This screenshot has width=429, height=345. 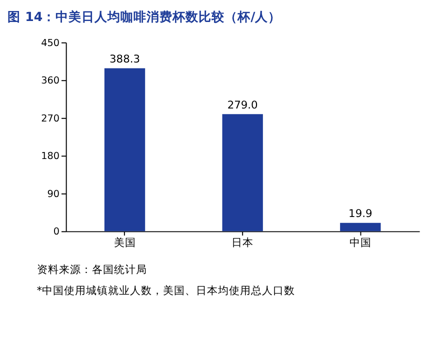 I want to click on y-tick-label: 0, so click(x=56, y=232).